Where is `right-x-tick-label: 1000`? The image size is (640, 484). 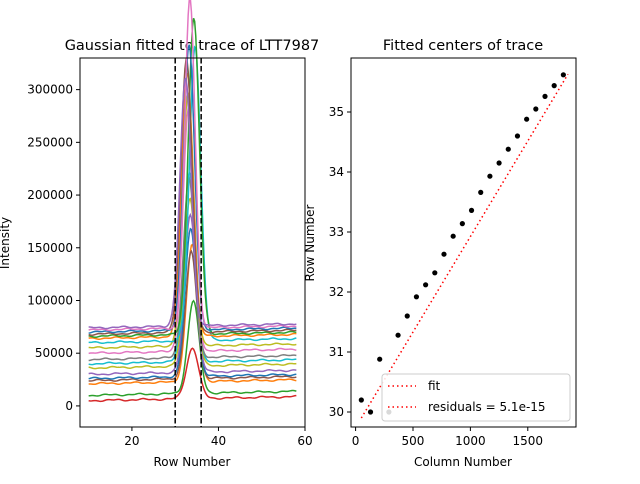 right-x-tick-label: 1000 is located at coordinates (470, 441).